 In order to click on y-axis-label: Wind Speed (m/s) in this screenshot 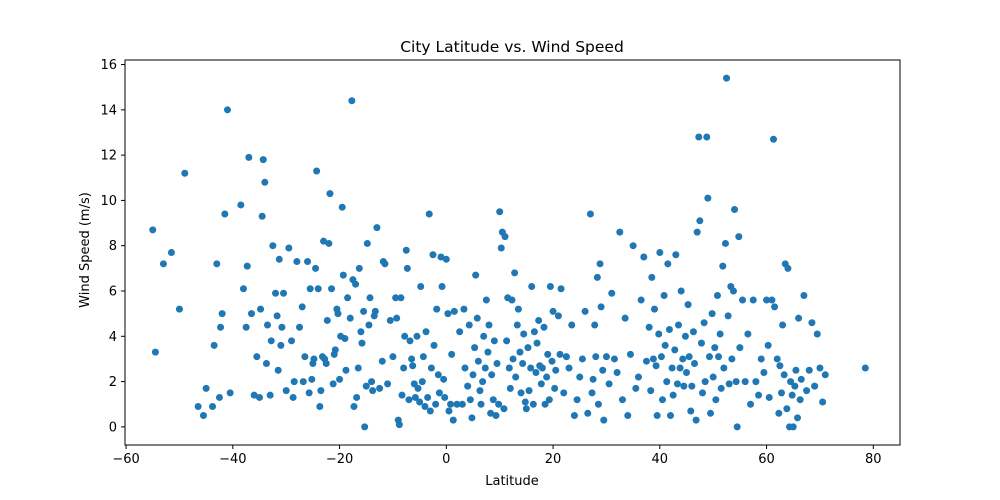, I will do `click(85, 250)`.